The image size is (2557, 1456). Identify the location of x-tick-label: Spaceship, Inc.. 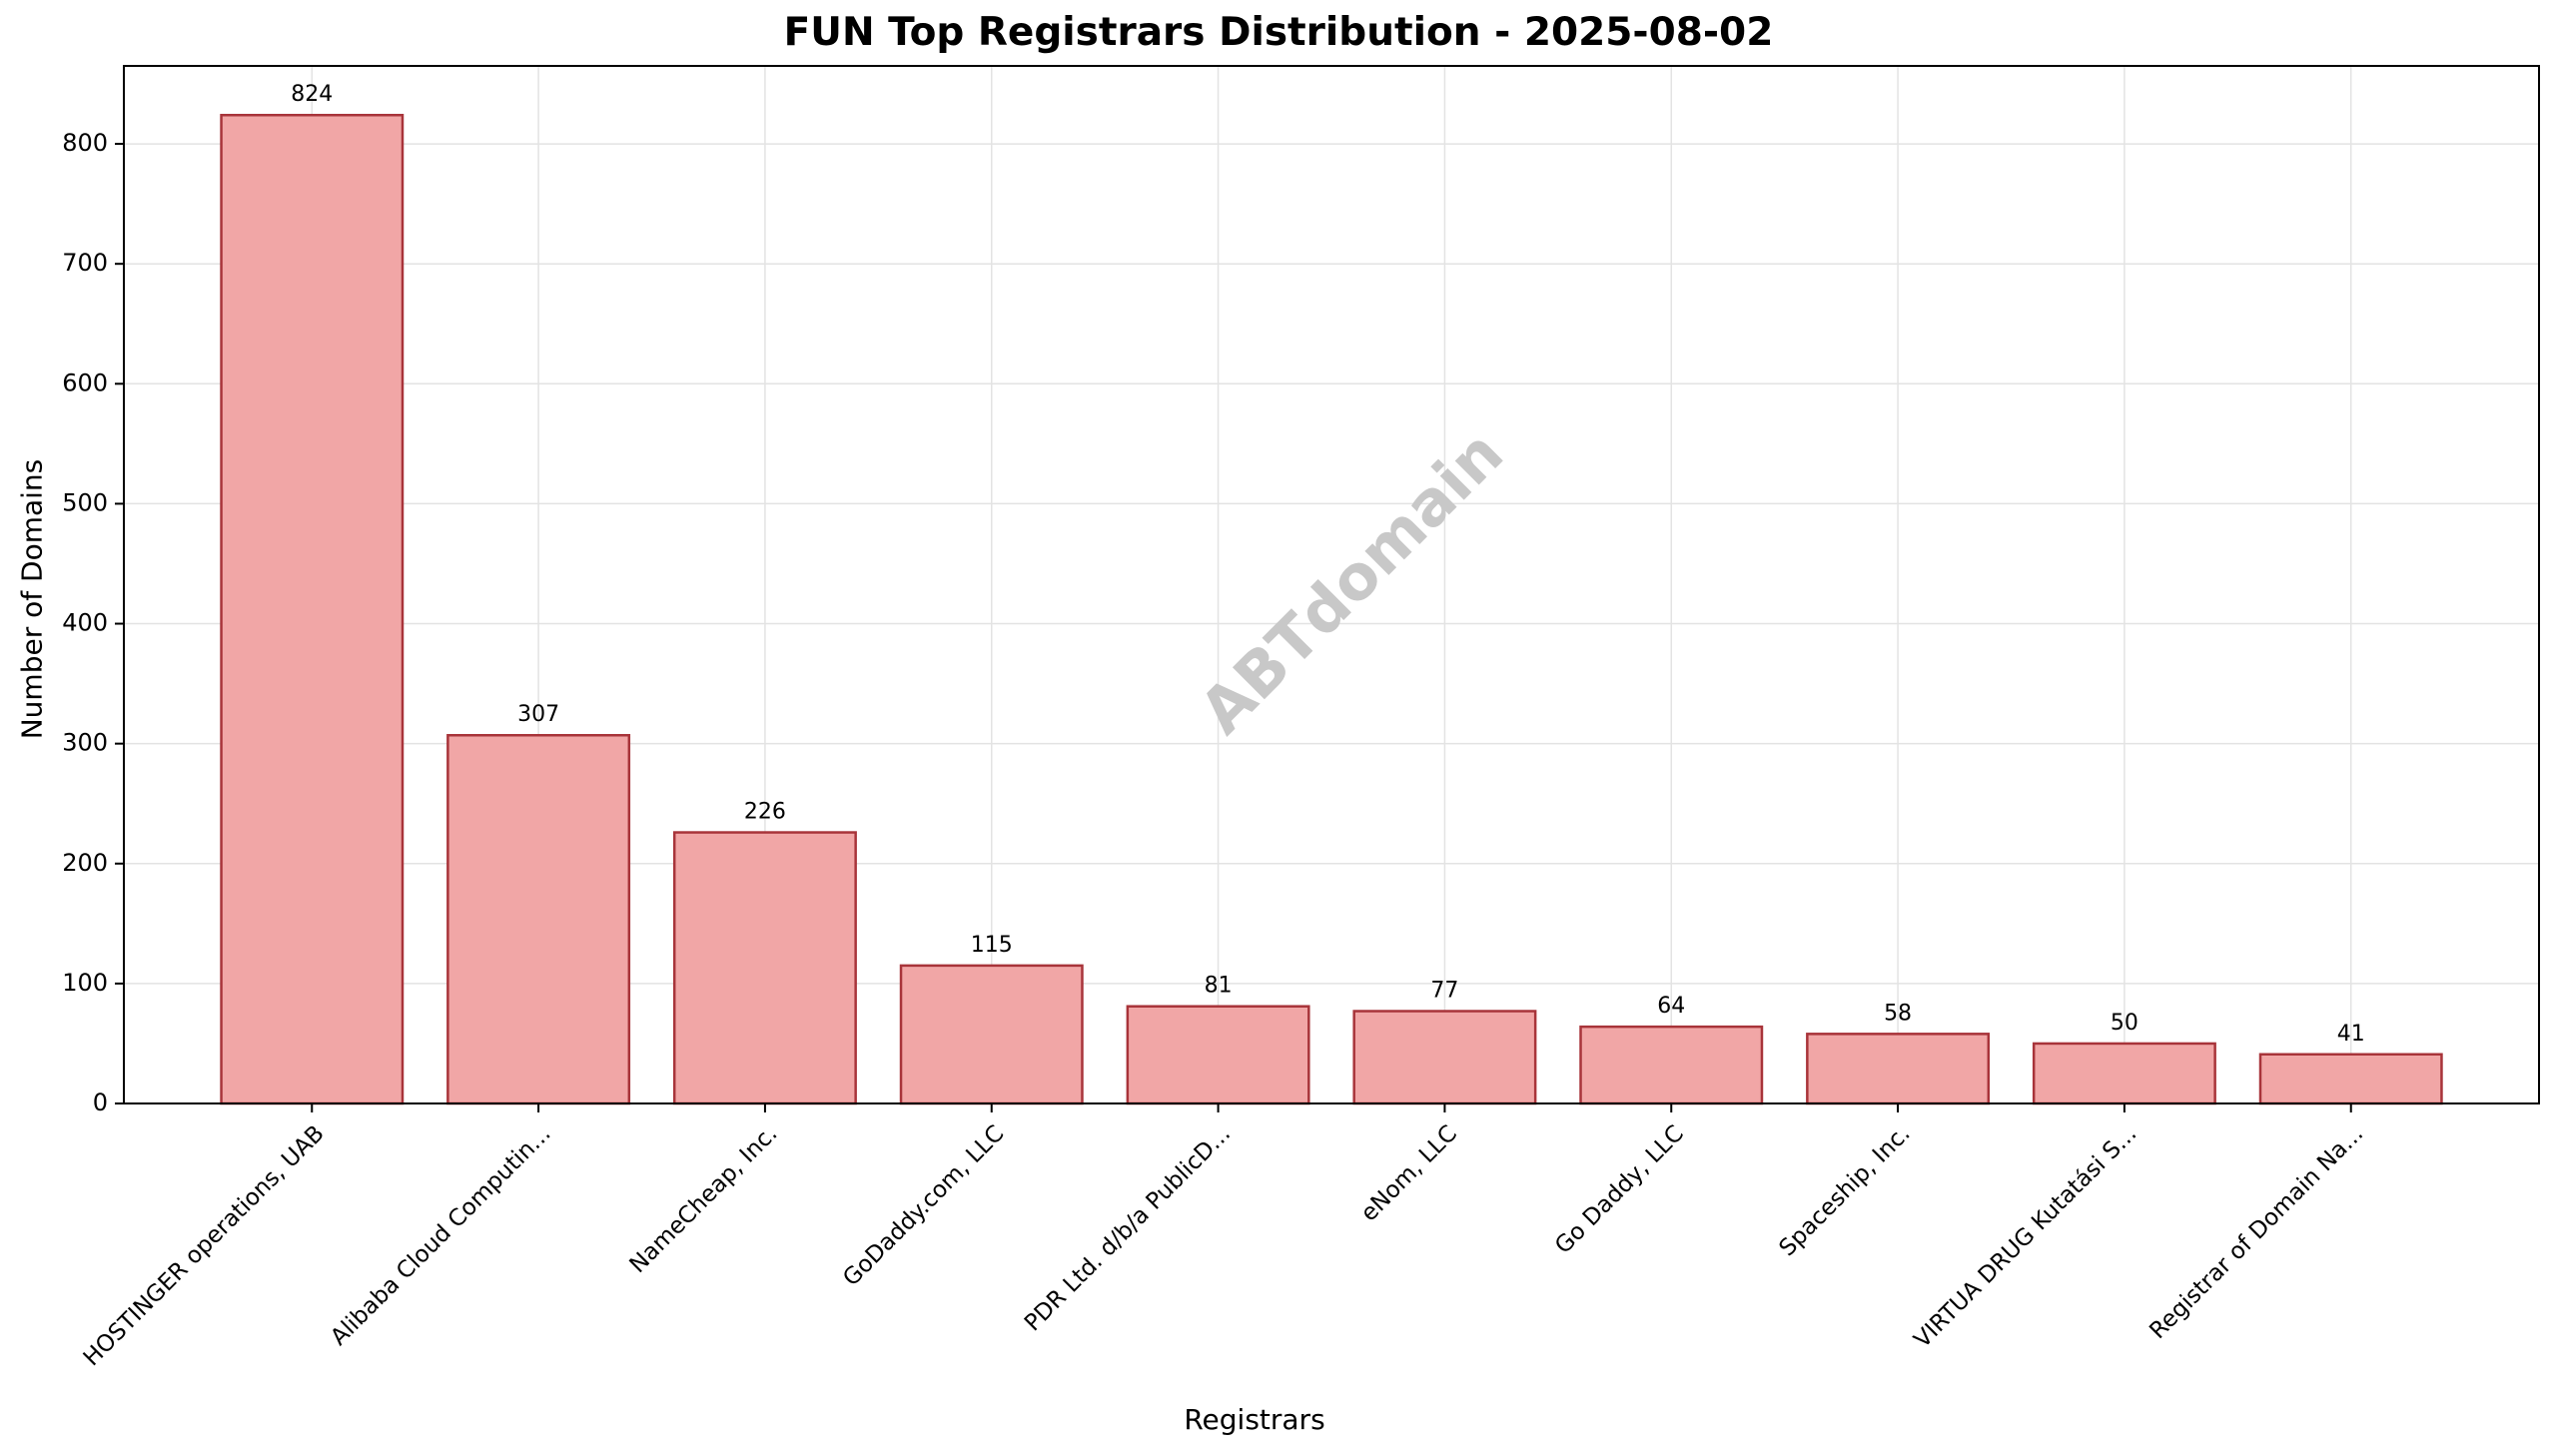
(1845, 1191).